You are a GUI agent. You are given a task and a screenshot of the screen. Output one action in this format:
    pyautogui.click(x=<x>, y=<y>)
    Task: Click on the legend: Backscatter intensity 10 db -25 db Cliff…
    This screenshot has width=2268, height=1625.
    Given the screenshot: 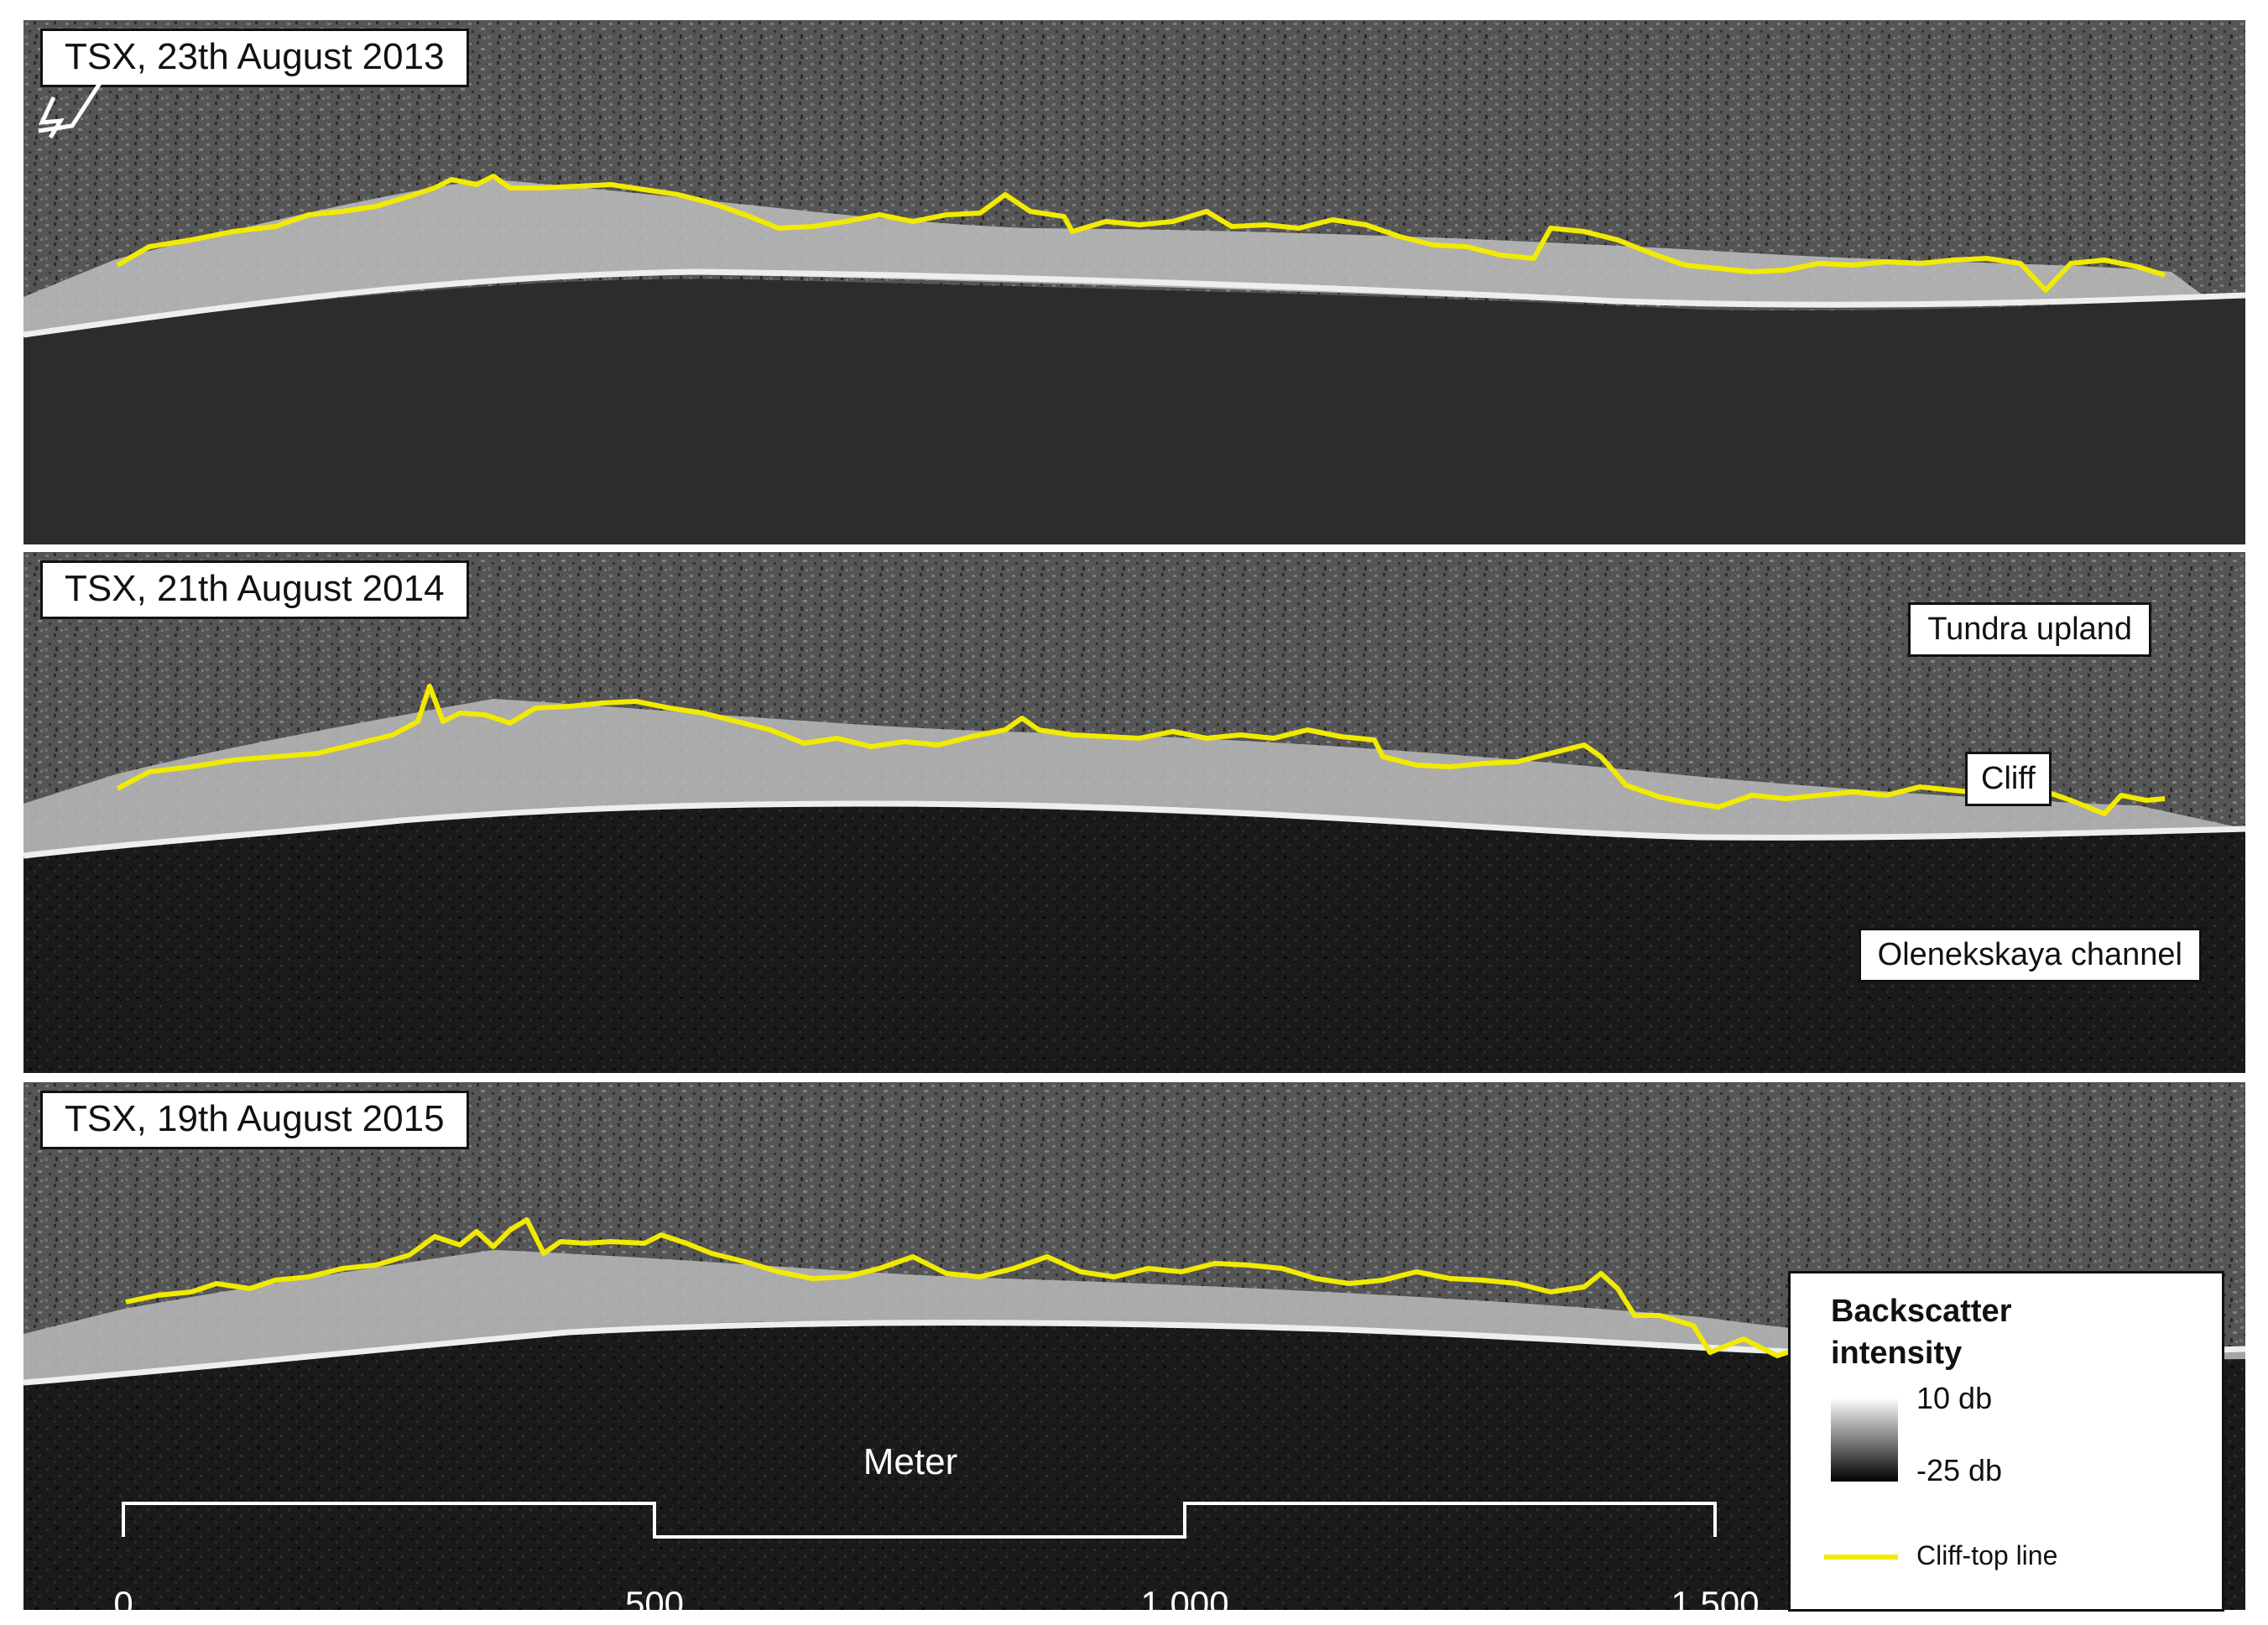 What is the action you would take?
    pyautogui.click(x=2006, y=1441)
    